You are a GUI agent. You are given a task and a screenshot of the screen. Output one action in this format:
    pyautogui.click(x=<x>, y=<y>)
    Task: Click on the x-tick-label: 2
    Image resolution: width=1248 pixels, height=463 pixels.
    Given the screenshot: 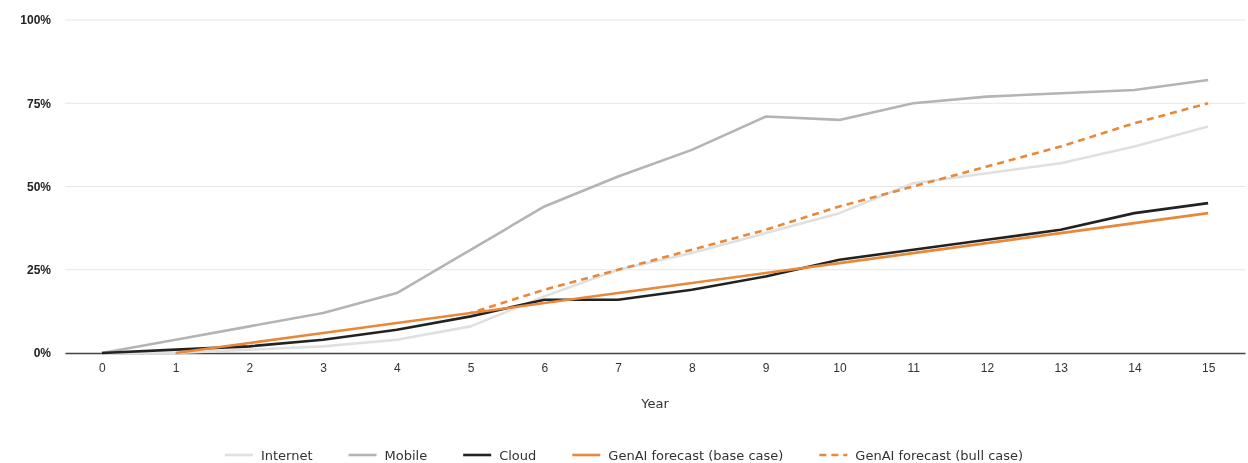 What is the action you would take?
    pyautogui.click(x=250, y=367)
    